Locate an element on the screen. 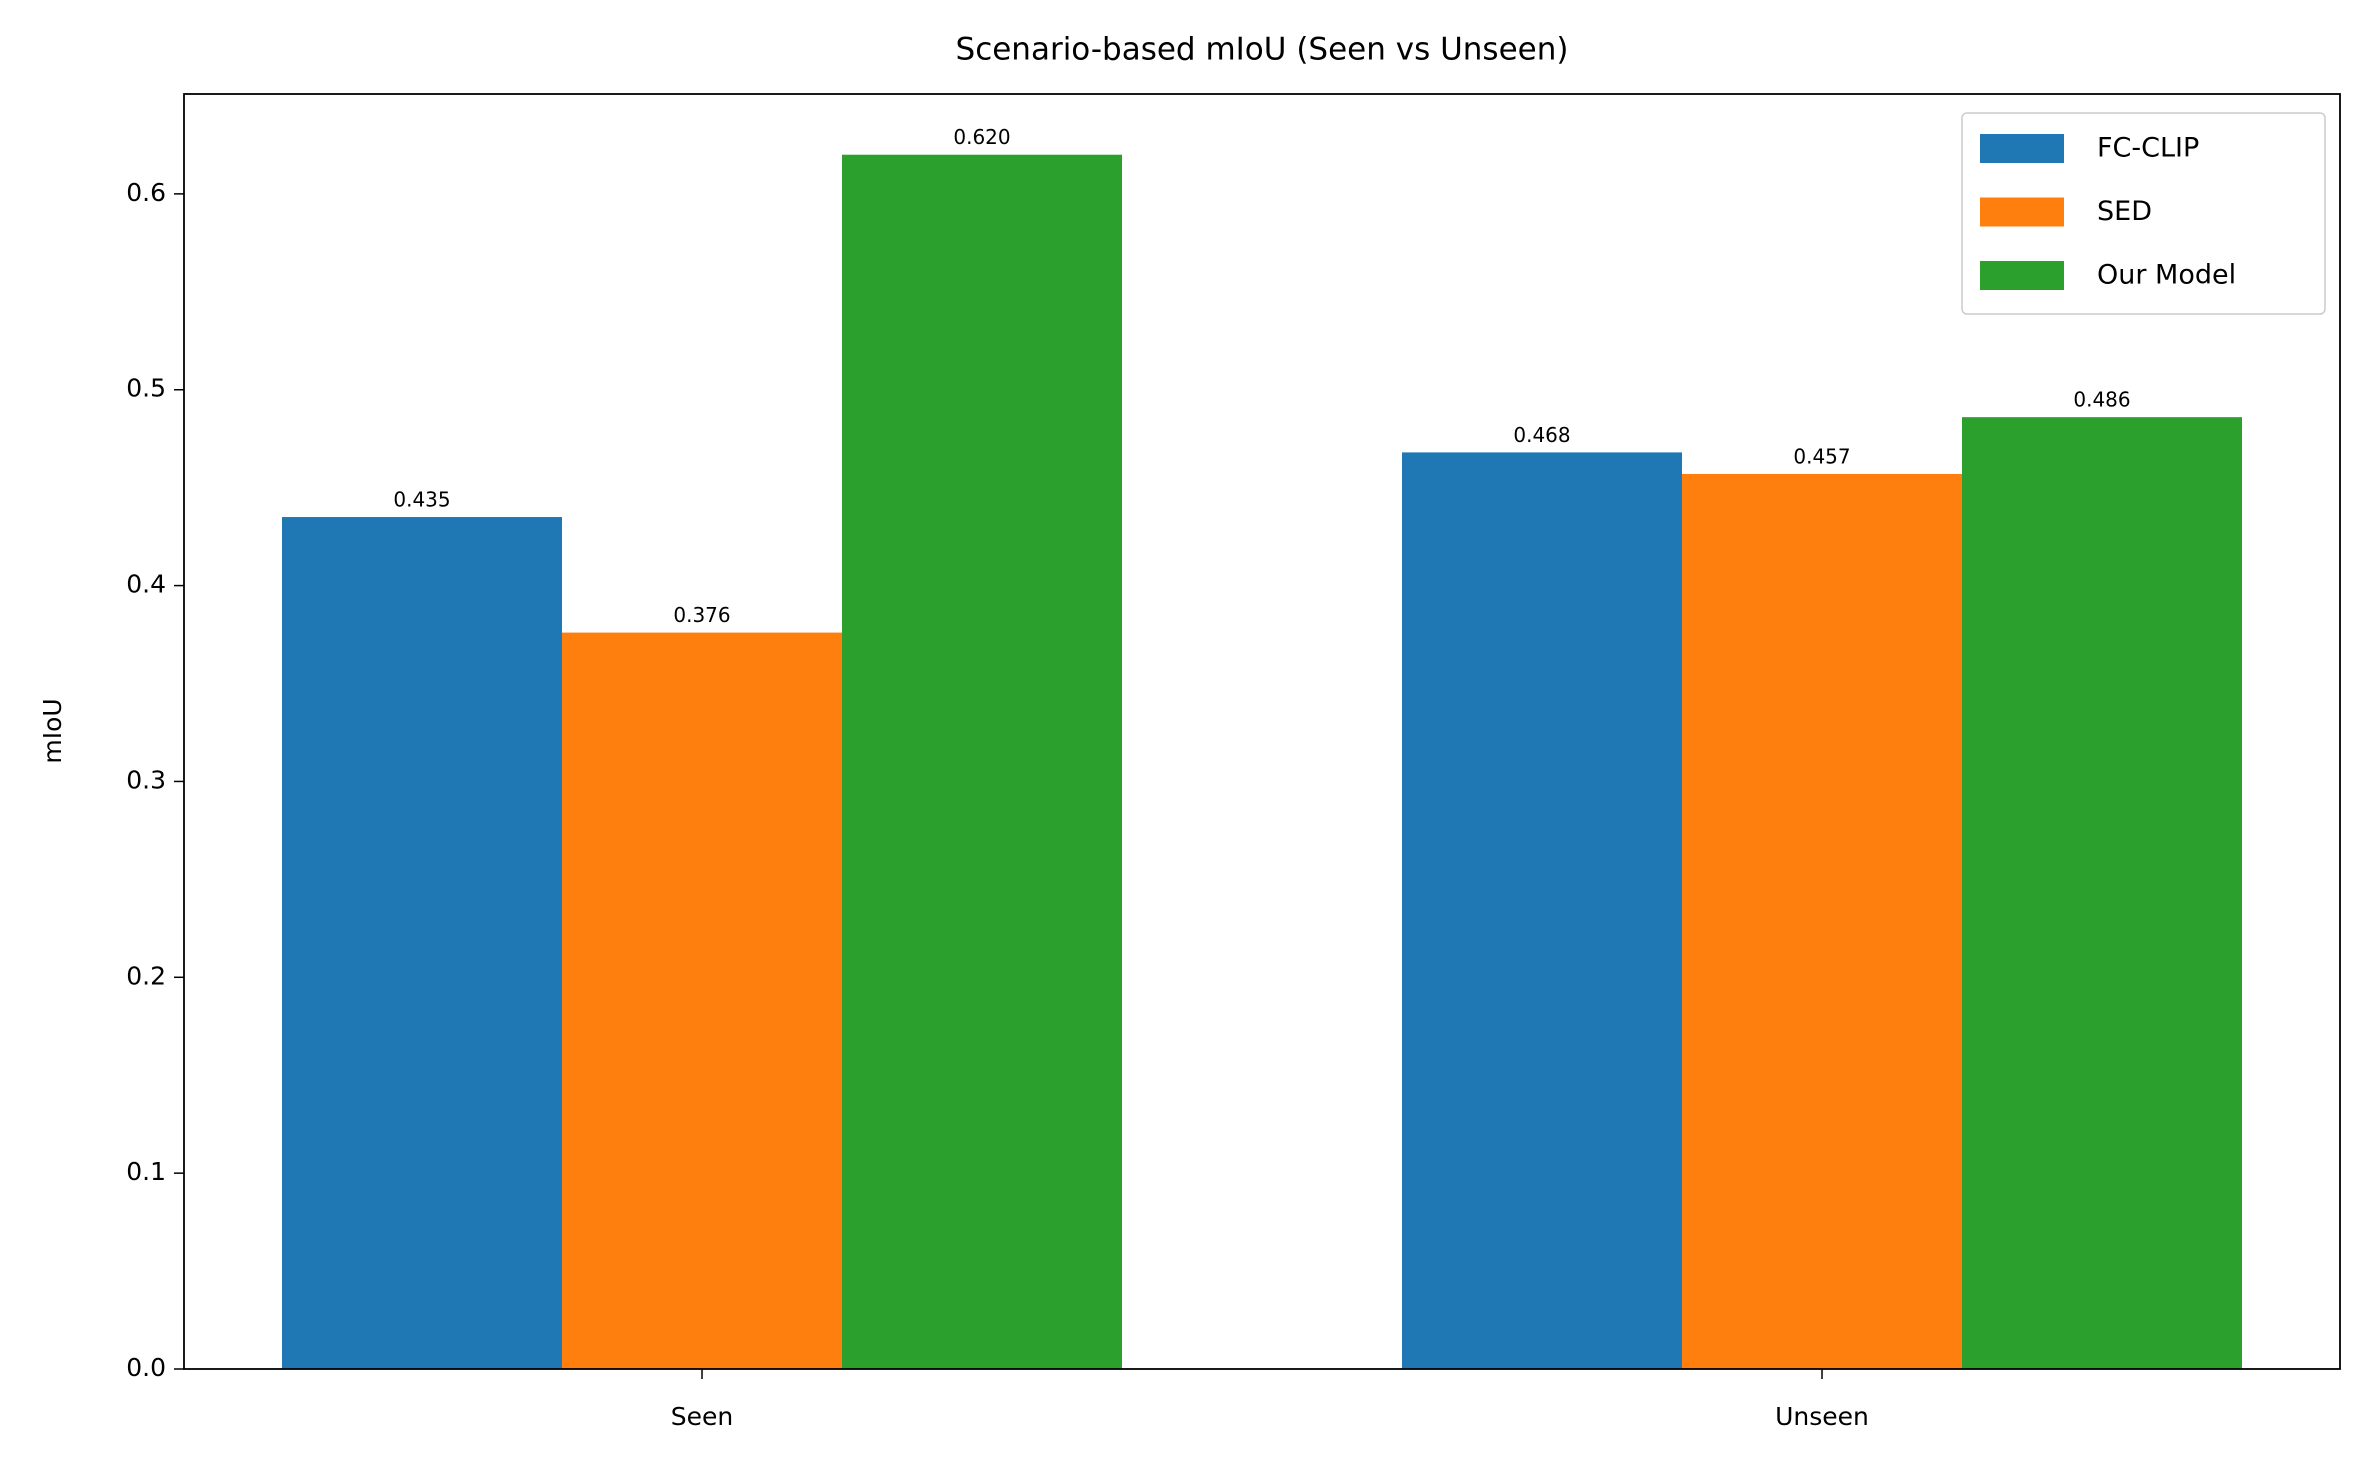 Image resolution: width=2370 pixels, height=1470 pixels. y-tick-label: 0.2 is located at coordinates (146, 975).